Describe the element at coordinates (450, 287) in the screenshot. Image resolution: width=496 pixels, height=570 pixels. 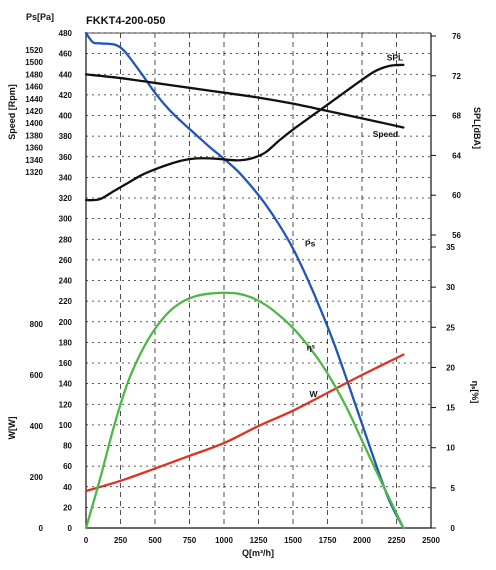
I see `eff-tick-label: 30` at that location.